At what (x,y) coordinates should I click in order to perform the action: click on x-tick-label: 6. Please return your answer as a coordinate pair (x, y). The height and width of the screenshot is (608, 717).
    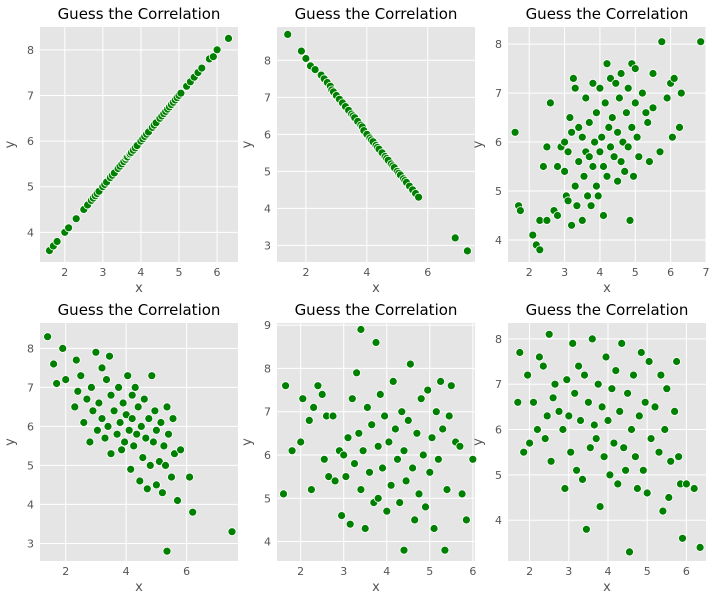
    Looking at the image, I should click on (186, 571).